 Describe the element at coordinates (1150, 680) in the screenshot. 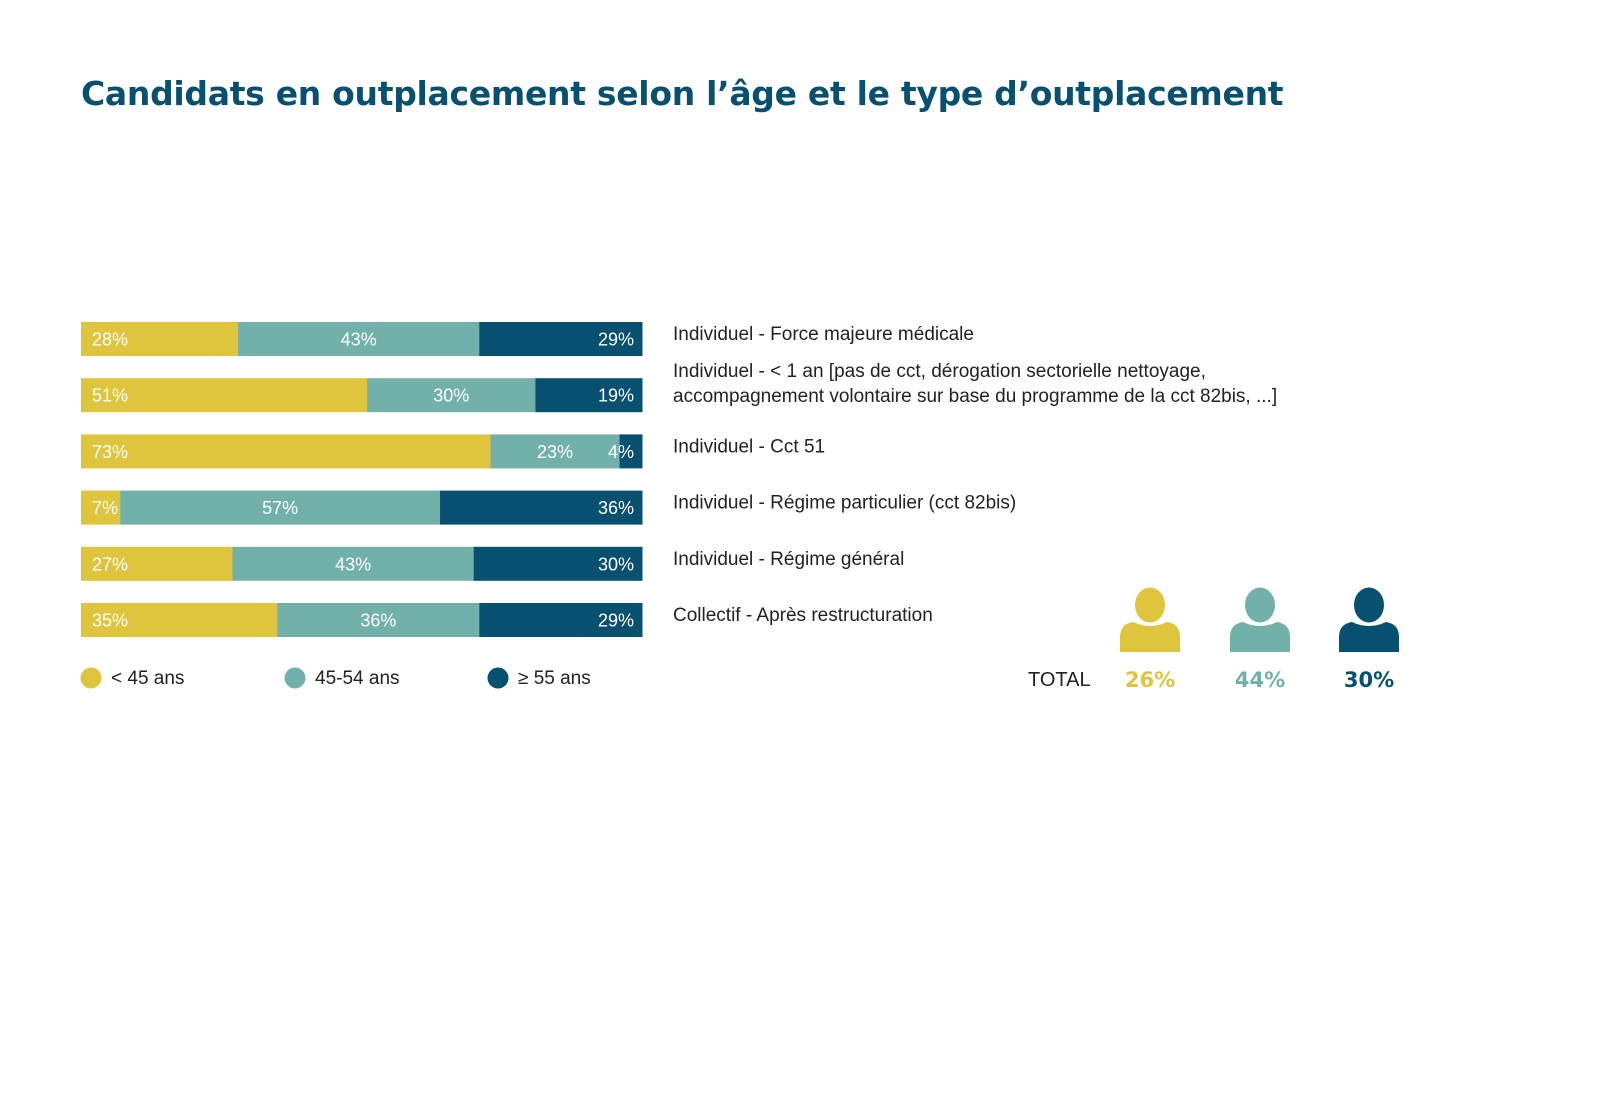

I see `total-value: 26%` at that location.